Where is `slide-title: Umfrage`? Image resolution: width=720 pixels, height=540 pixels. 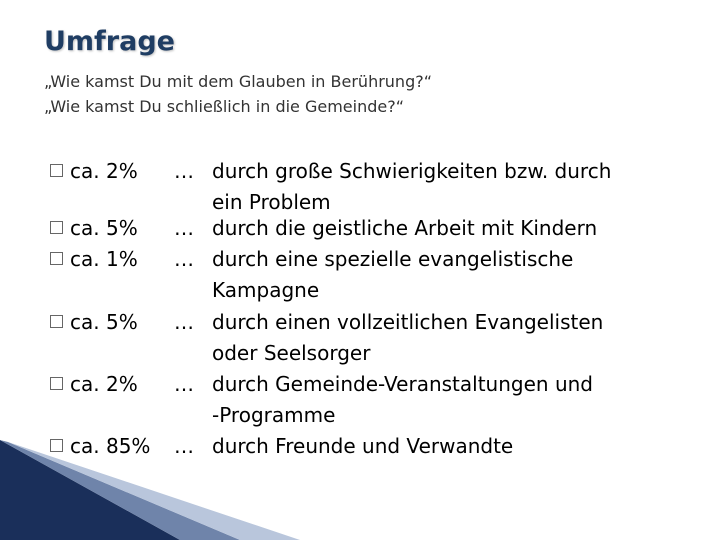
slide-title: Umfrage is located at coordinates (109, 41).